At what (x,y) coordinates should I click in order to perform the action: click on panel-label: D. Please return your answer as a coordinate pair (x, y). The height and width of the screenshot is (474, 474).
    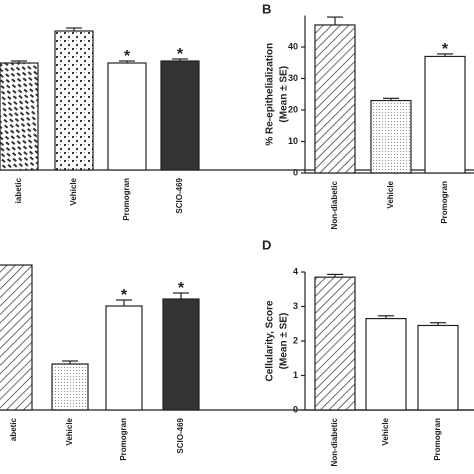
    Looking at the image, I should click on (266, 244).